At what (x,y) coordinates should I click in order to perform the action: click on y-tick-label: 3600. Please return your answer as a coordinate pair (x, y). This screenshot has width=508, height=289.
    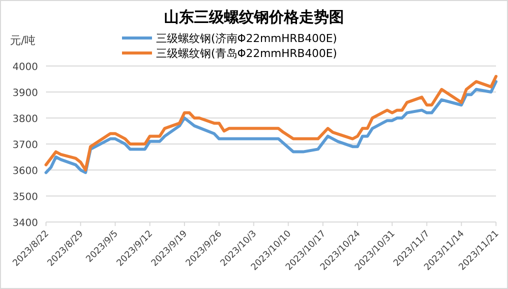
    Looking at the image, I should click on (25, 171).